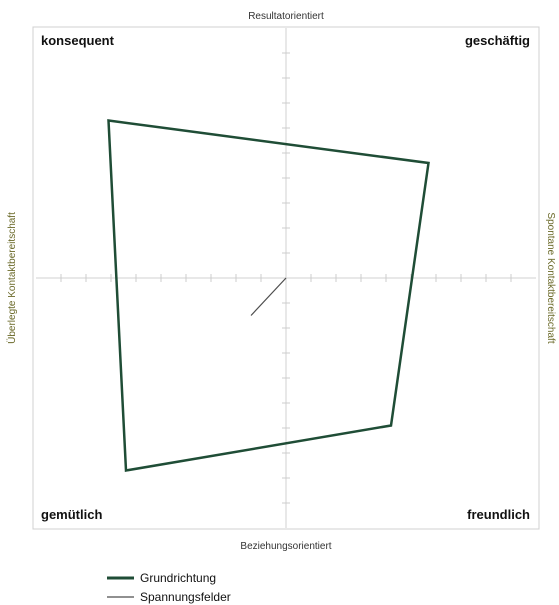 The image size is (559, 605). I want to click on right-axis-label: Spontane Kontaktbereitschaft, so click(550, 277).